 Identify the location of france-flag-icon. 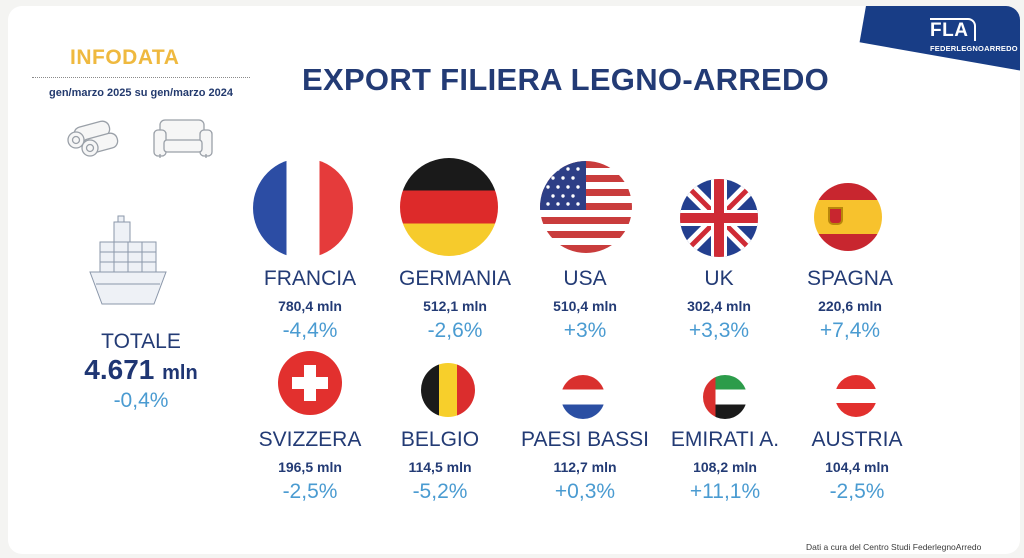
(303, 208).